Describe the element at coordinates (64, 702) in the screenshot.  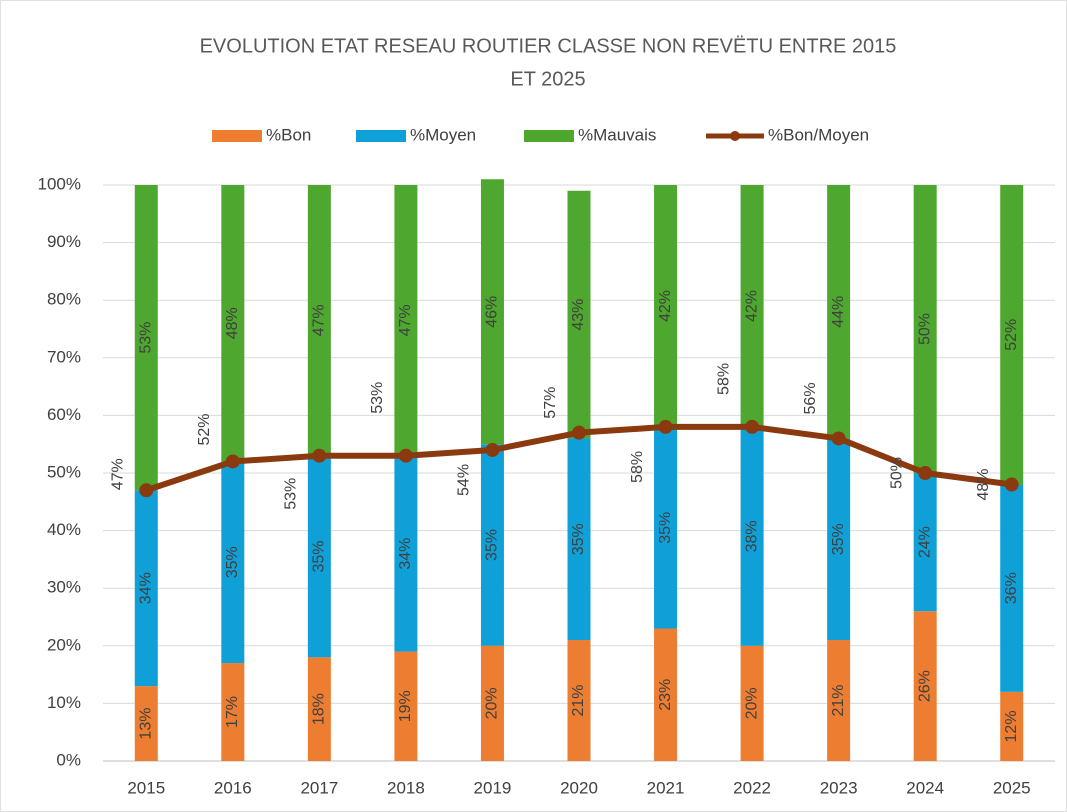
I see `y-tick-label: 10%` at that location.